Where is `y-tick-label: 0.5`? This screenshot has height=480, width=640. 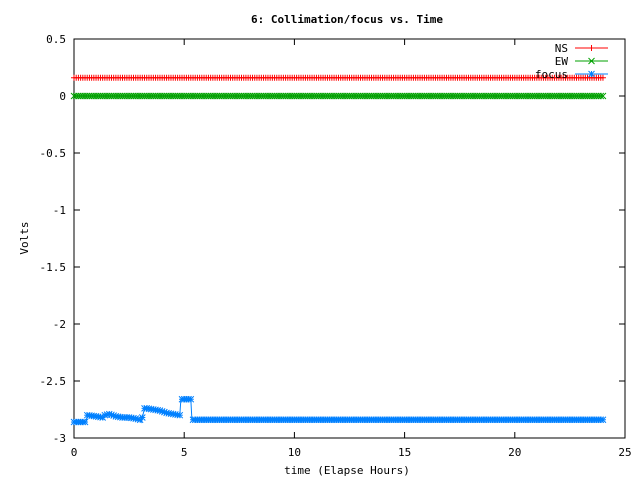 y-tick-label: 0.5 is located at coordinates (56, 39).